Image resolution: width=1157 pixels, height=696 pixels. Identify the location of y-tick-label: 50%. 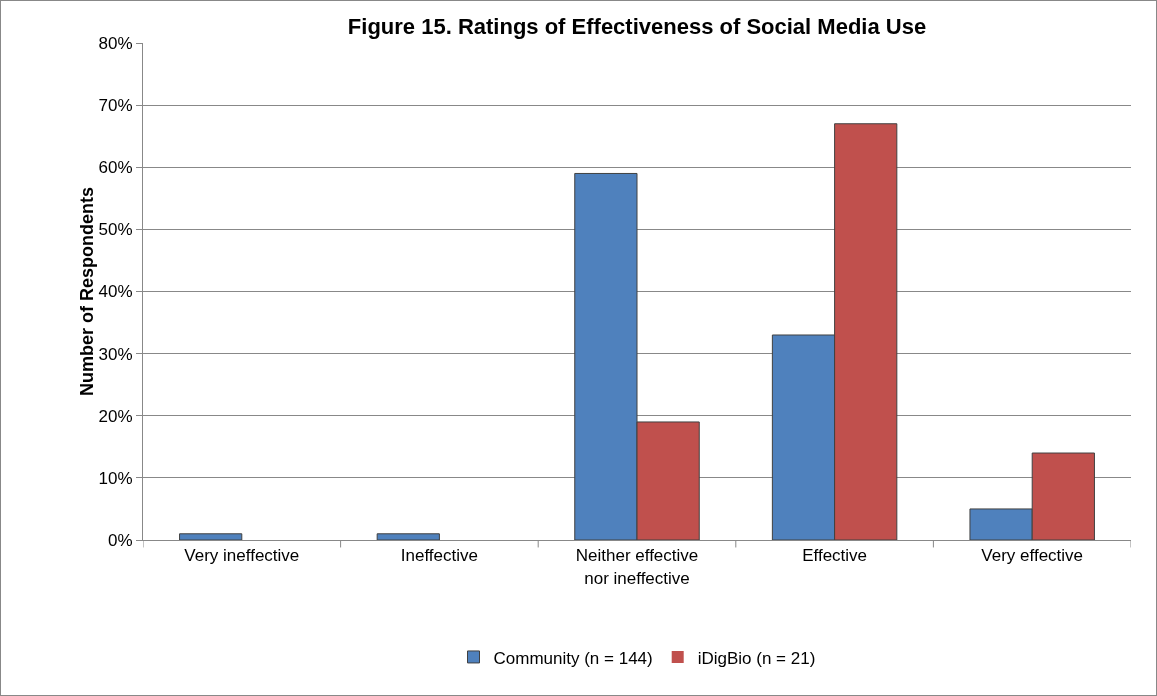
(115, 230).